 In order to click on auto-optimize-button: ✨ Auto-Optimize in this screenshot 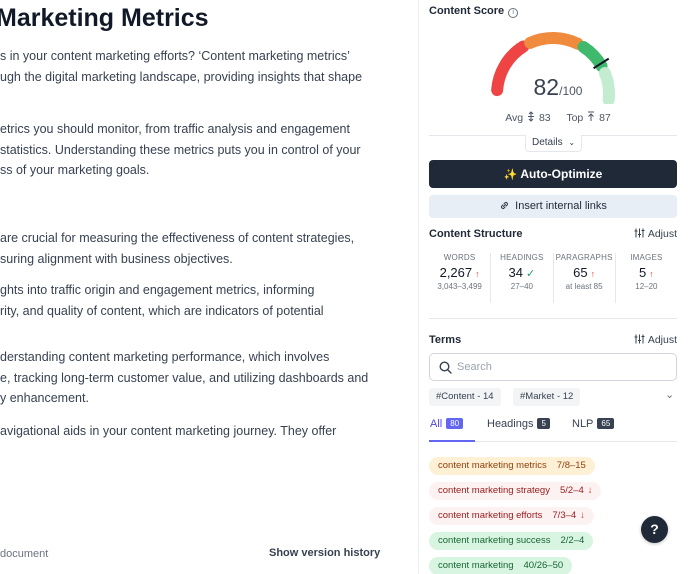, I will do `click(553, 174)`.